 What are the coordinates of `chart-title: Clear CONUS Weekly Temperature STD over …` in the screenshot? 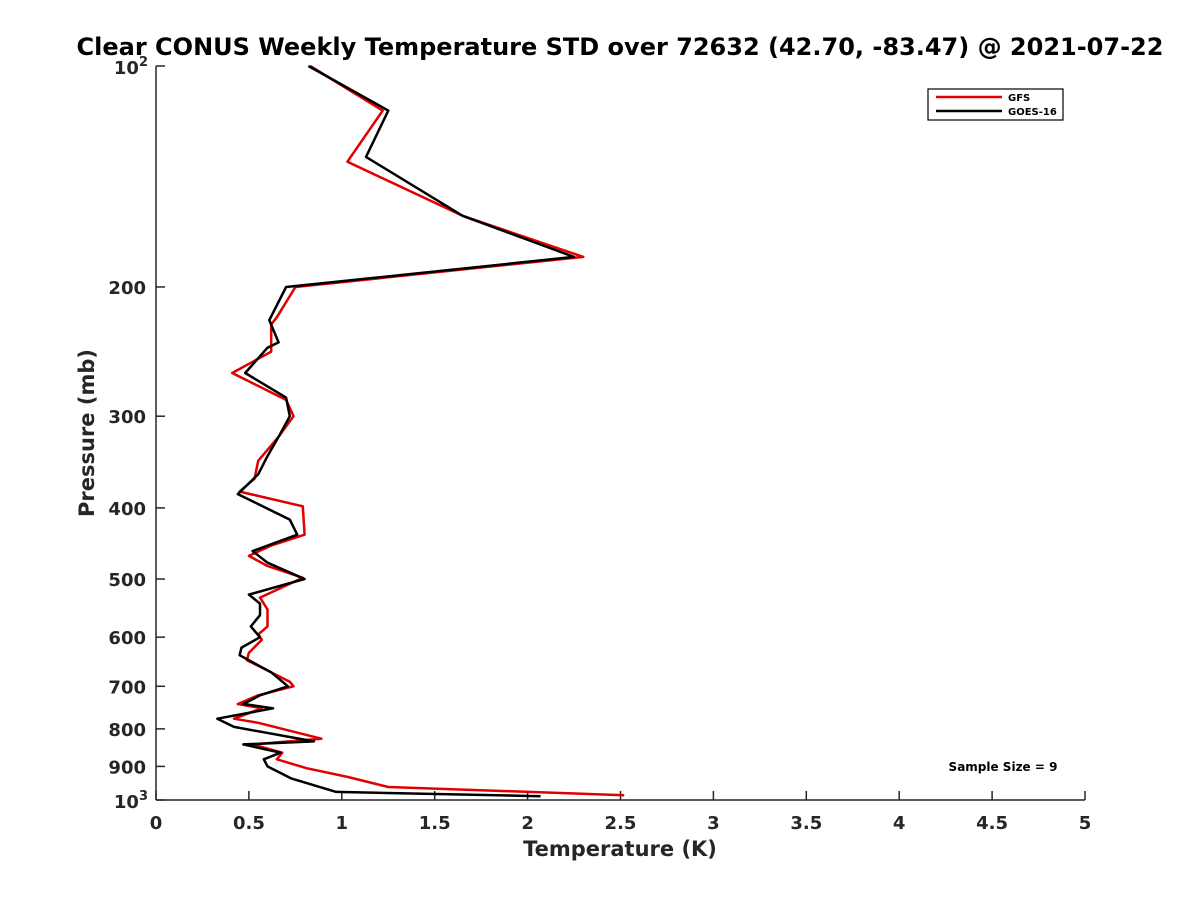 It's located at (620, 47).